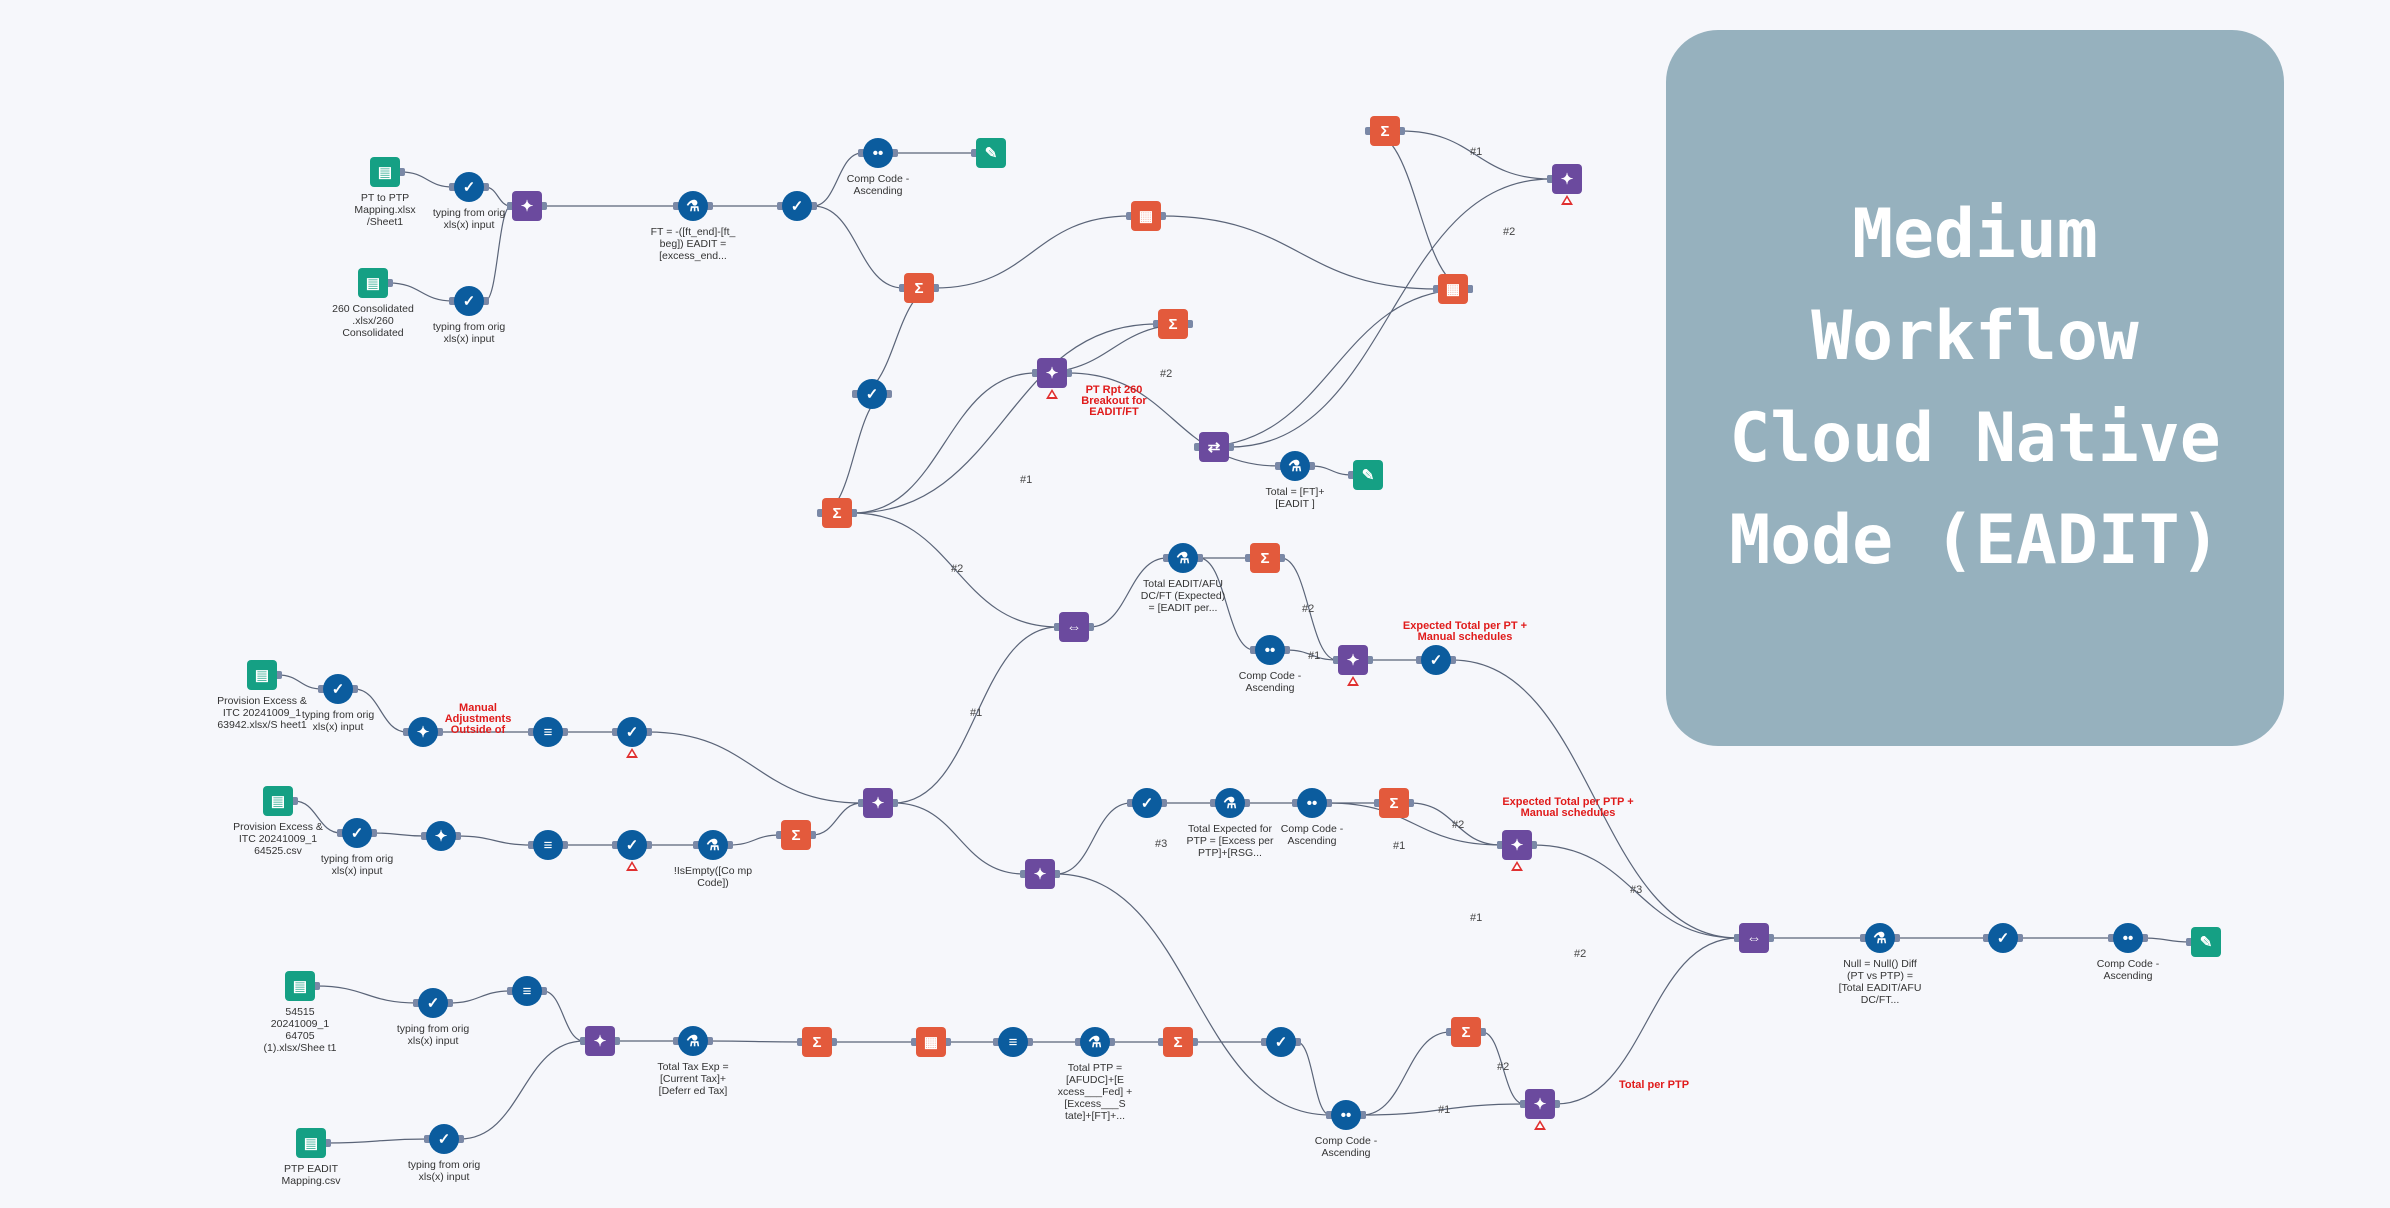  What do you see at coordinates (1465, 626) in the screenshot?
I see `annotation-line: Expected Total per PT +` at bounding box center [1465, 626].